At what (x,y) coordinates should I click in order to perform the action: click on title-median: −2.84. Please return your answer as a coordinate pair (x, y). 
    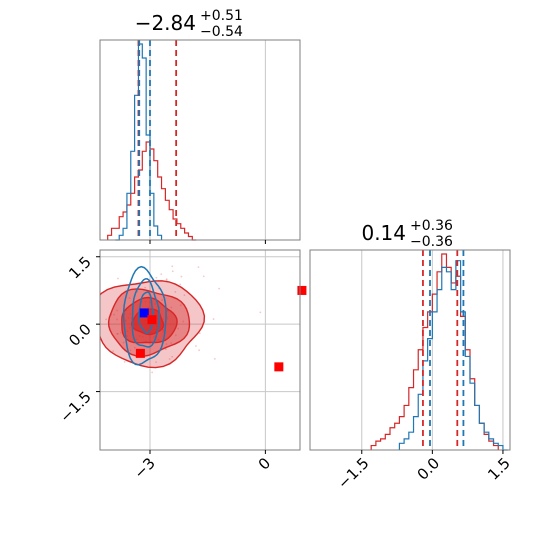
    Looking at the image, I should click on (165, 23).